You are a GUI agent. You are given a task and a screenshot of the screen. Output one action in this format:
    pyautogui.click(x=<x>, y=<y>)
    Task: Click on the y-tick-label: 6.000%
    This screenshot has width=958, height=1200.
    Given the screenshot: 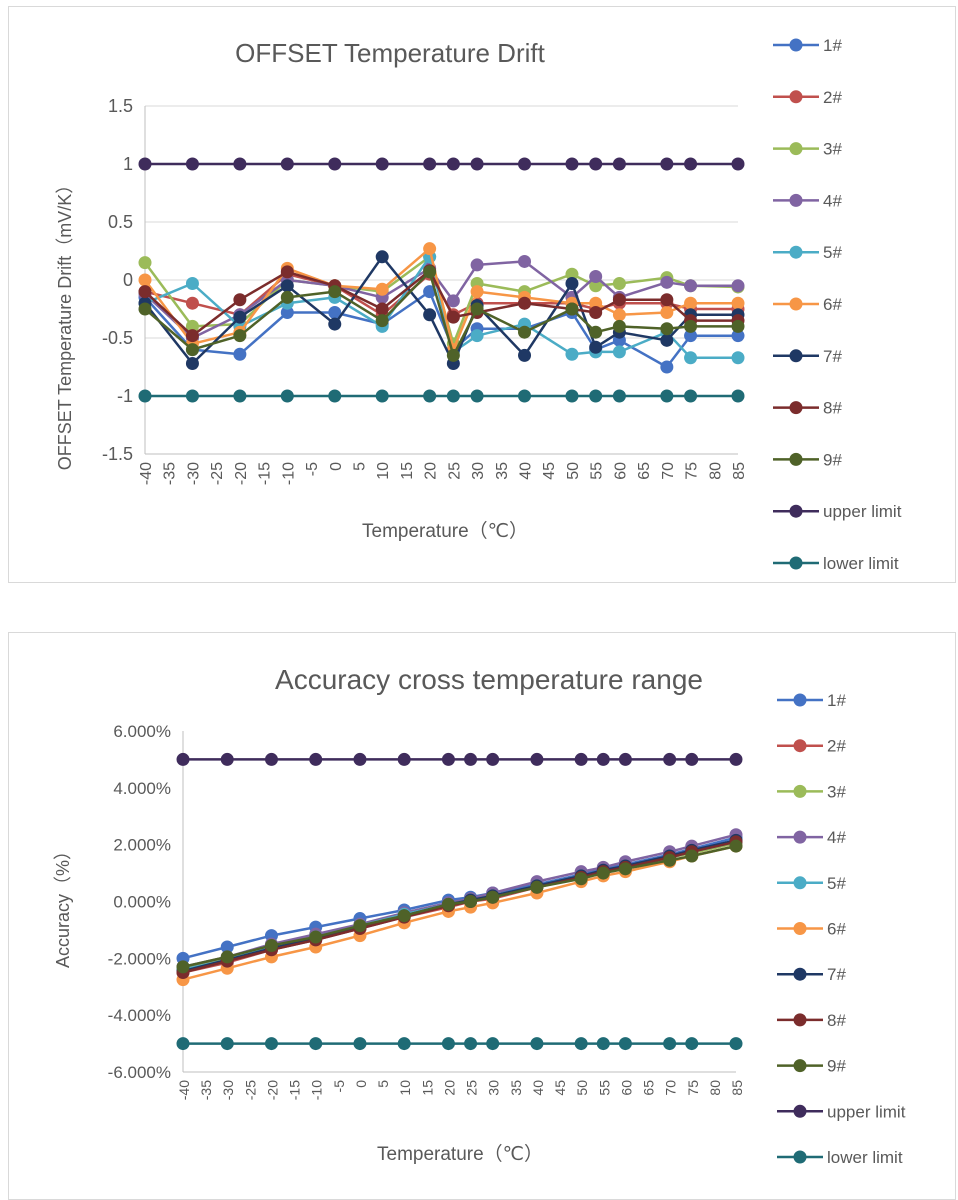 What is the action you would take?
    pyautogui.click(x=142, y=731)
    